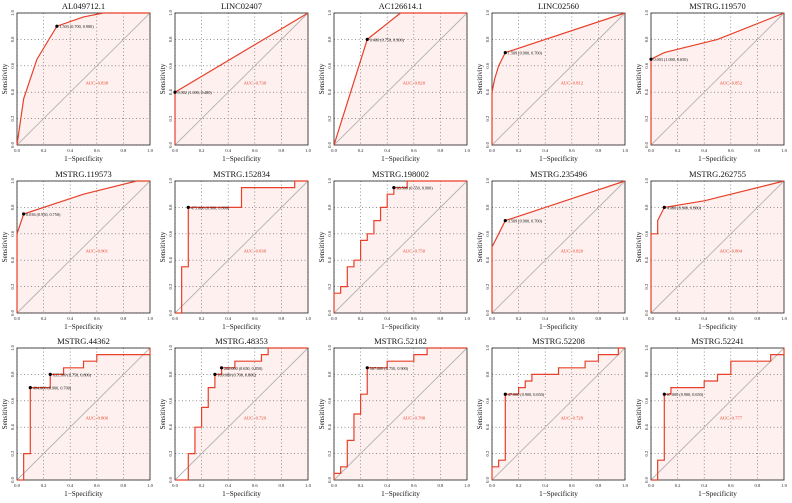  Describe the element at coordinates (683, 208) in the screenshot. I see `threshold-label: 4.086 (0.900, 0.800)` at that location.